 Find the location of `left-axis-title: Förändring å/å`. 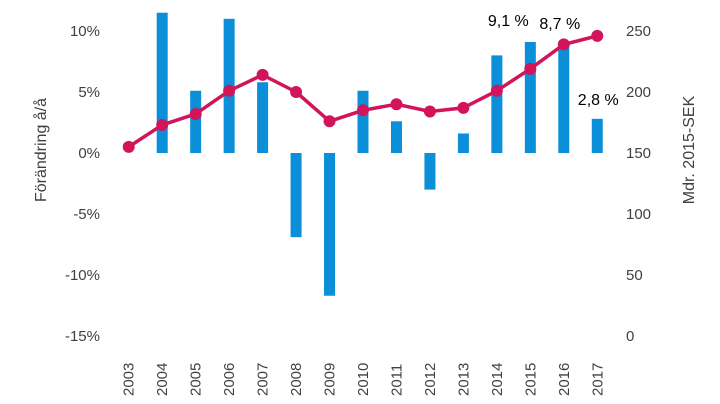

left-axis-title: Förändring å/å is located at coordinates (41, 150).